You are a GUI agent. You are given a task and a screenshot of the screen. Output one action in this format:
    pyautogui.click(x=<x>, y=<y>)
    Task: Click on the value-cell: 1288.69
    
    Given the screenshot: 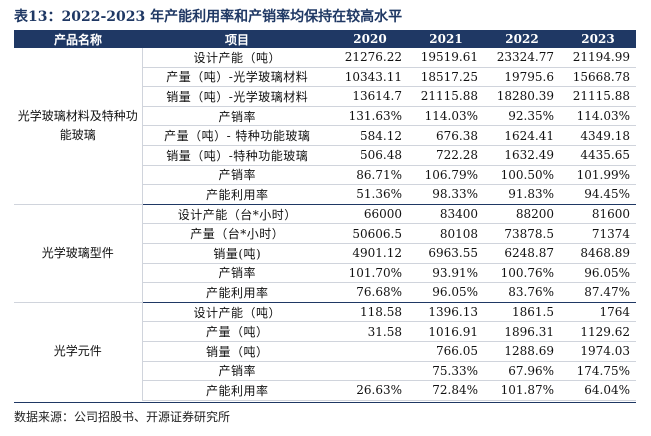 What is the action you would take?
    pyautogui.click(x=522, y=351)
    